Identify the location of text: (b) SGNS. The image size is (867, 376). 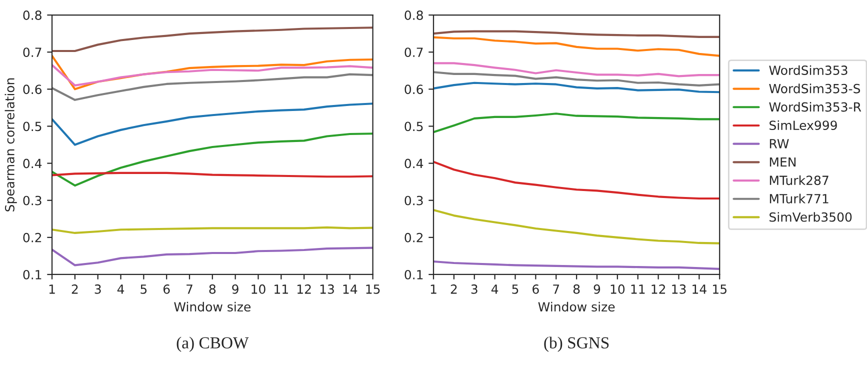
(576, 344).